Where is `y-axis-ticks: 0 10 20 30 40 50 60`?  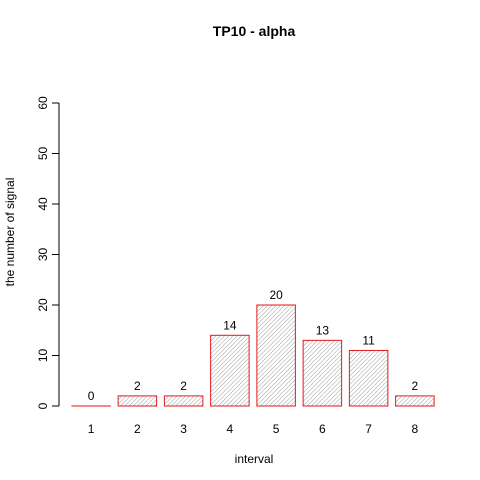
y-axis-ticks: 0 10 20 30 40 50 60 is located at coordinates (47, 252).